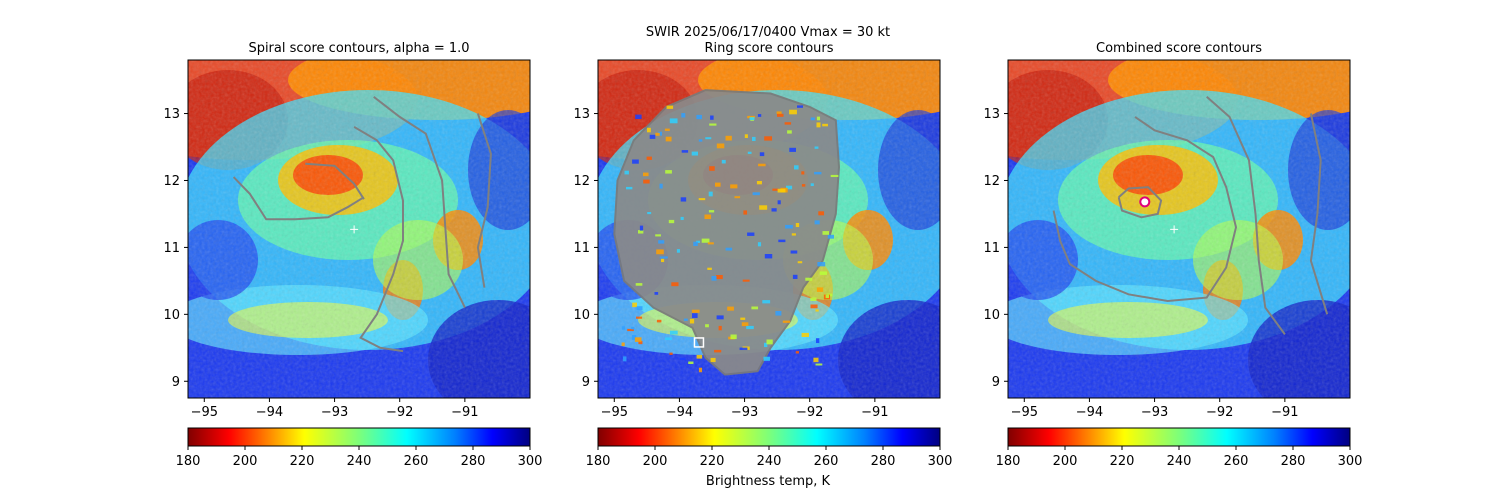  Describe the element at coordinates (1293, 461) in the screenshot. I see `colorbar-tick-label: 280` at that location.